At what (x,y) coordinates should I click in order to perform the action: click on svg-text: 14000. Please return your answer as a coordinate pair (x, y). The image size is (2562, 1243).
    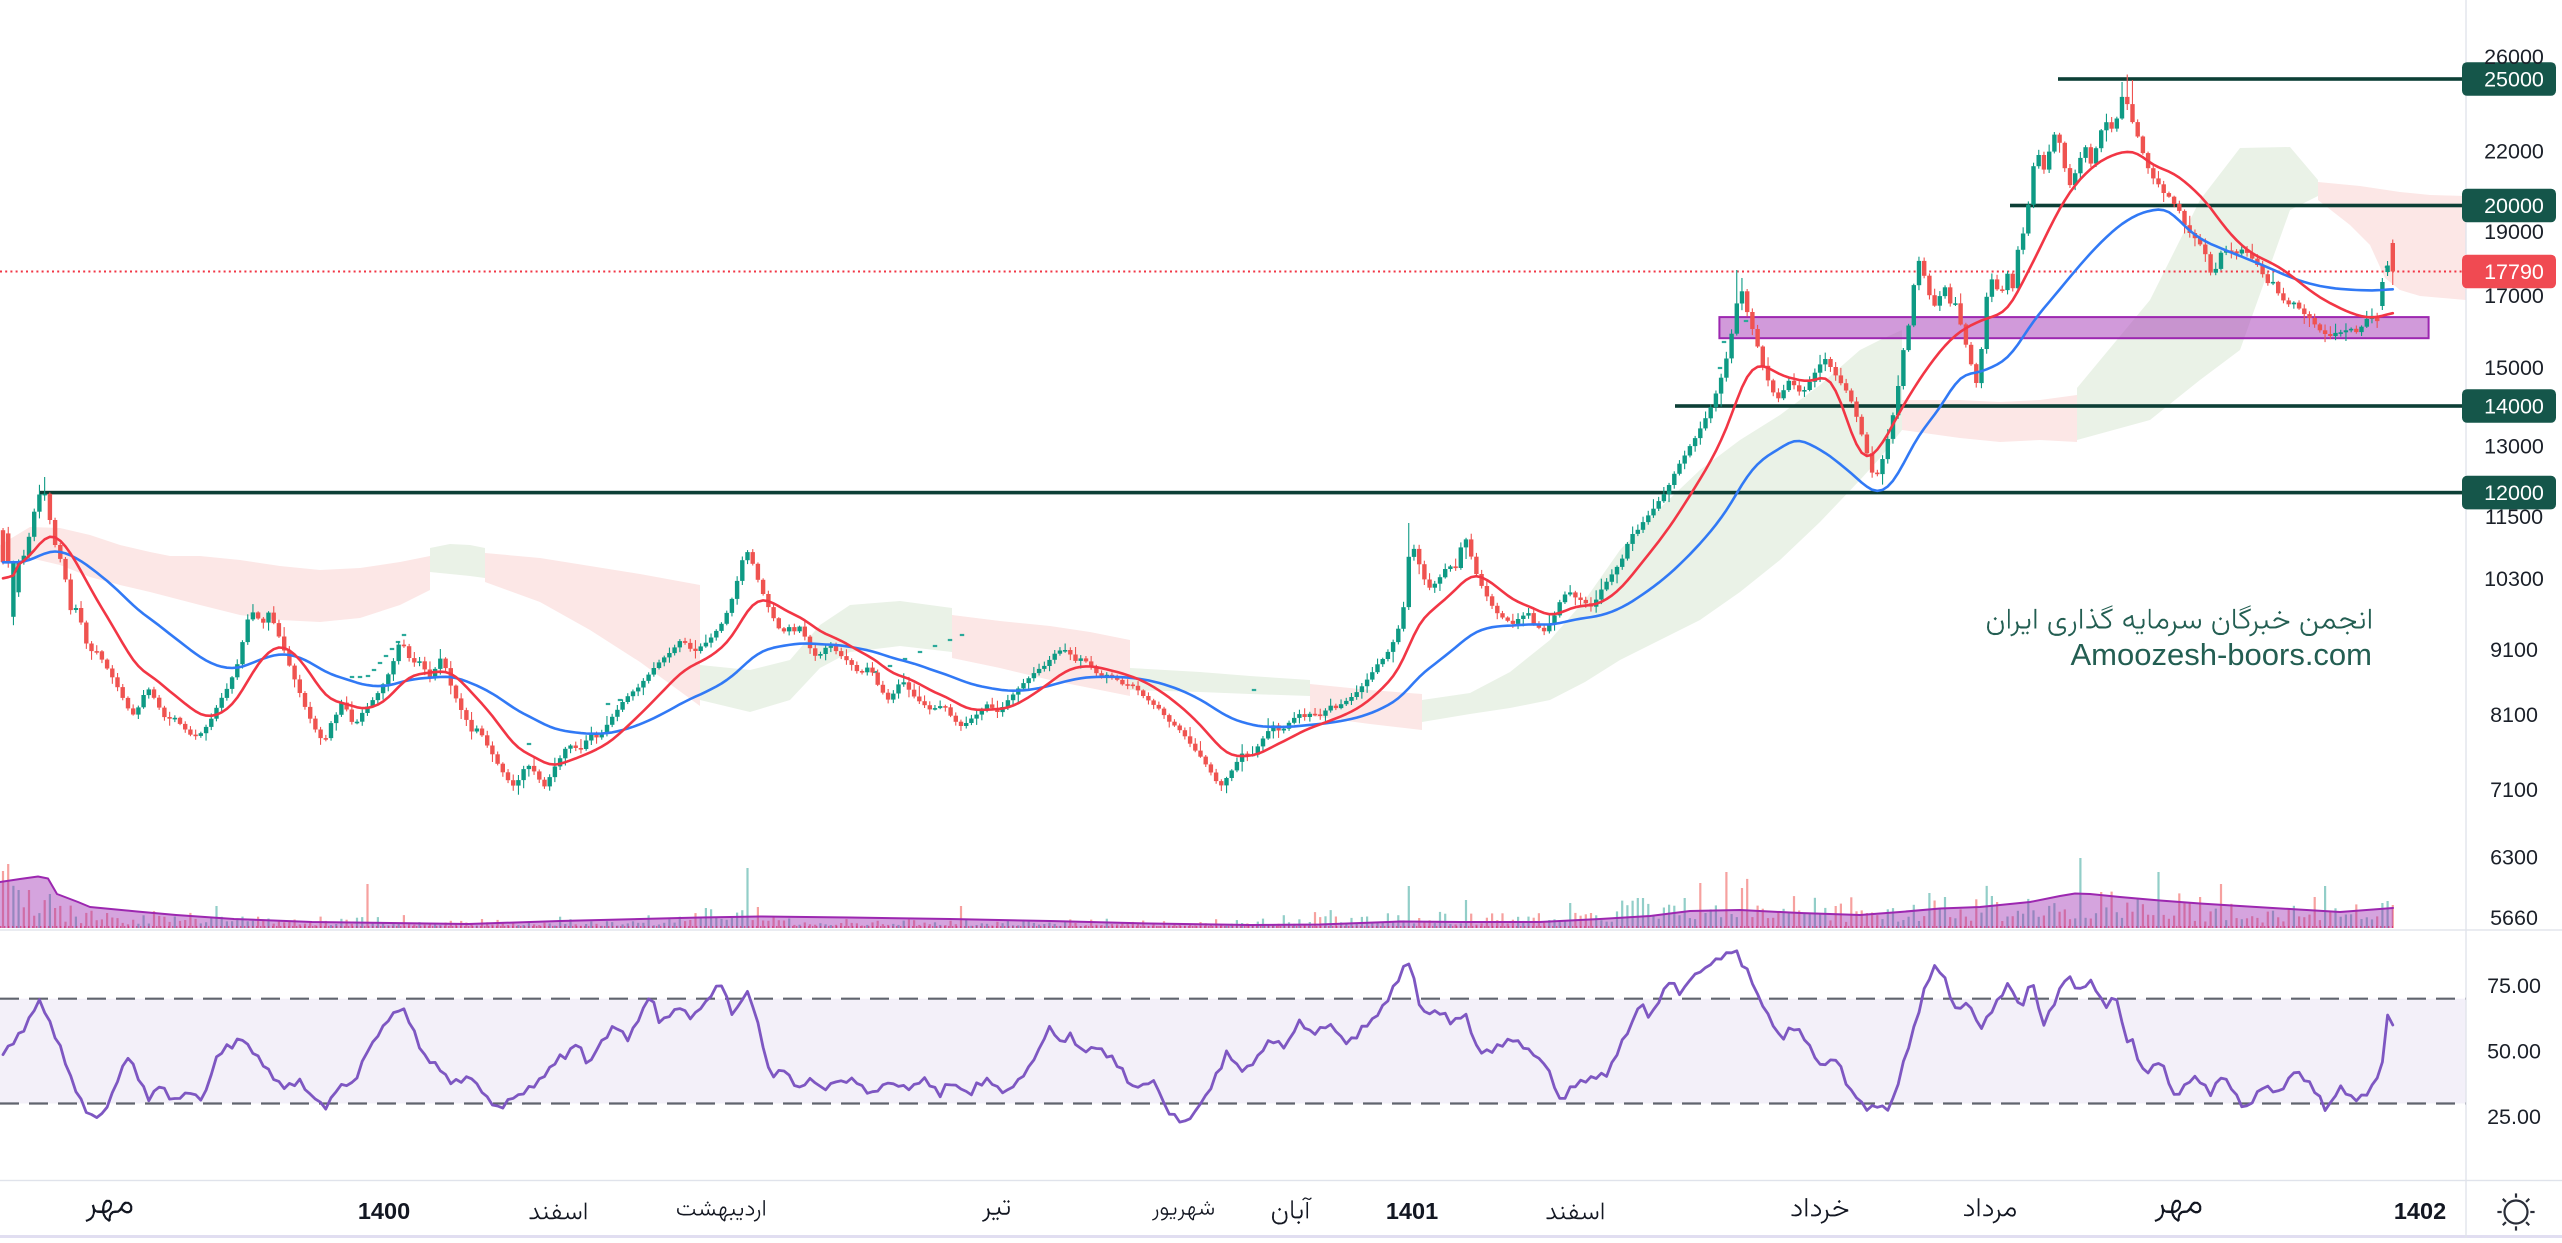
    Looking at the image, I should click on (2514, 407).